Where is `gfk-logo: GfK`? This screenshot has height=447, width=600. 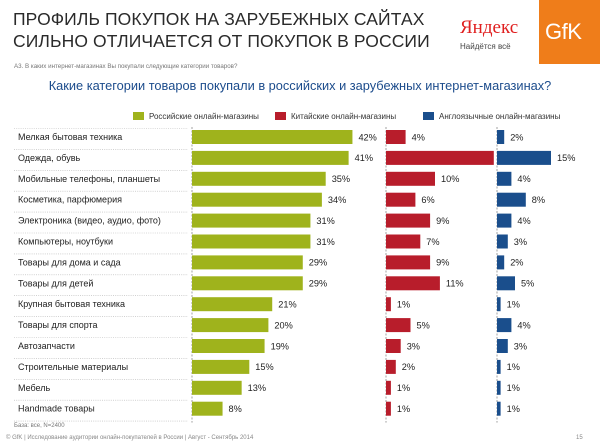 gfk-logo: GfK is located at coordinates (569, 32).